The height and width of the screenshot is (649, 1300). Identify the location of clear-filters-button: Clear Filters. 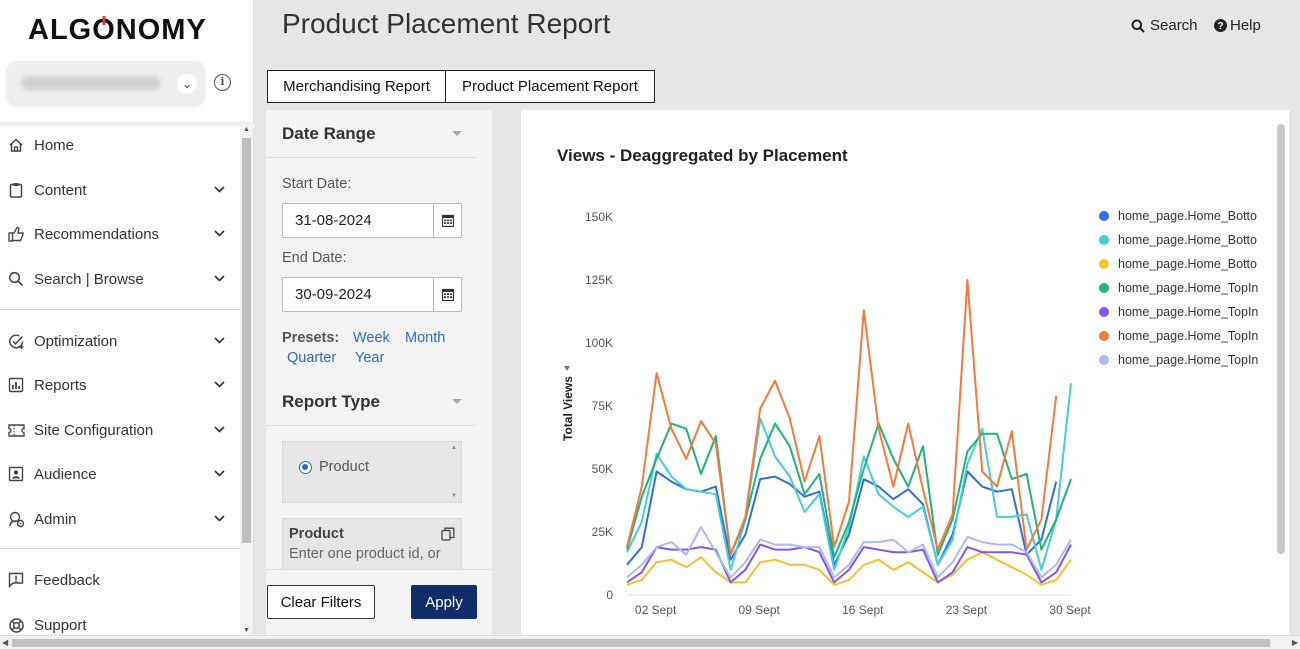
(321, 602).